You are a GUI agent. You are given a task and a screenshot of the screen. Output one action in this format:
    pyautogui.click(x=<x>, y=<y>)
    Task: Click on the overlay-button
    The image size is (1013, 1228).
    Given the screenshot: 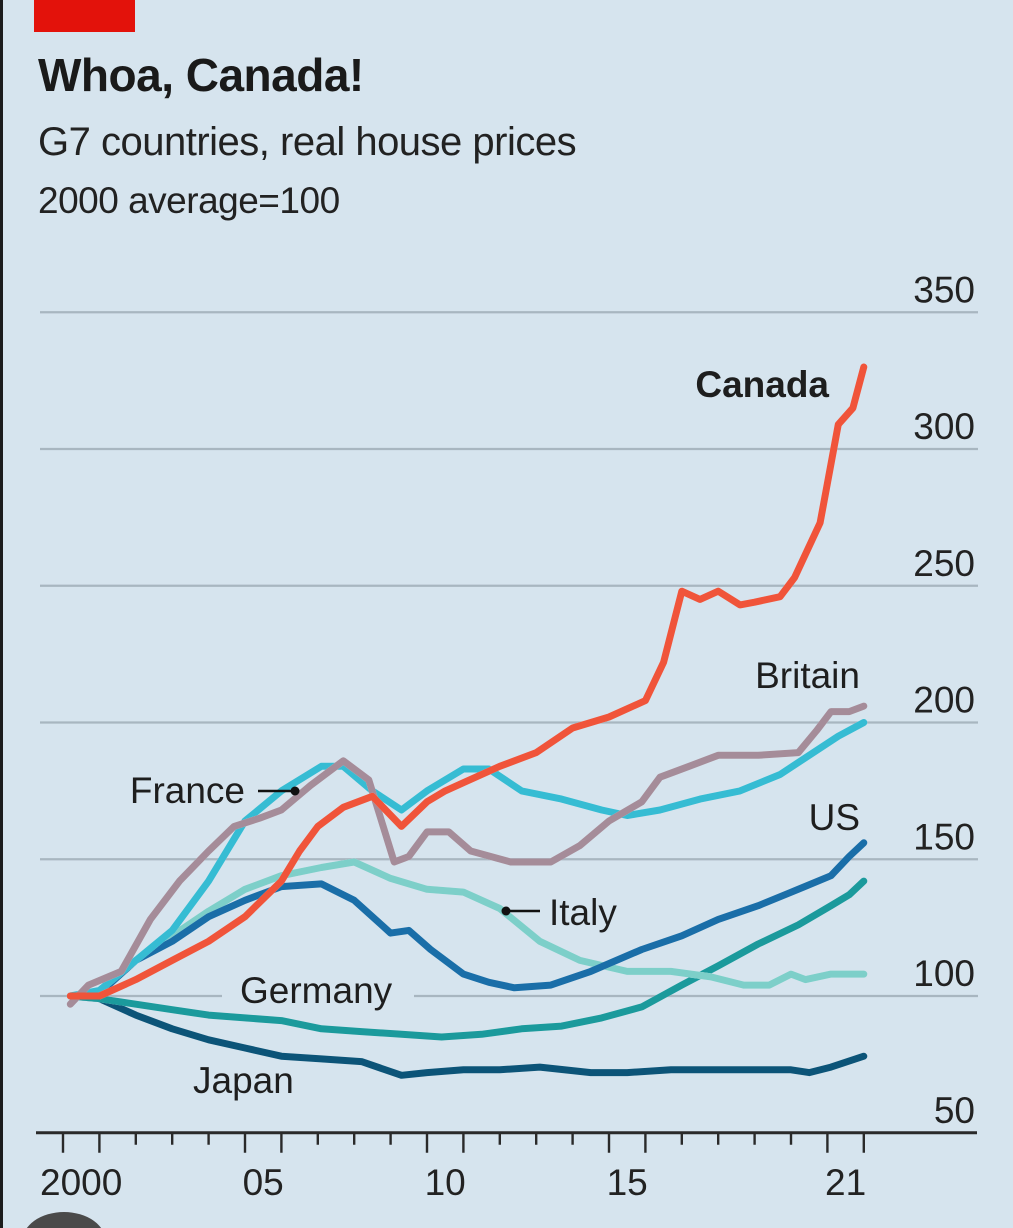 What is the action you would take?
    pyautogui.click(x=64, y=1220)
    